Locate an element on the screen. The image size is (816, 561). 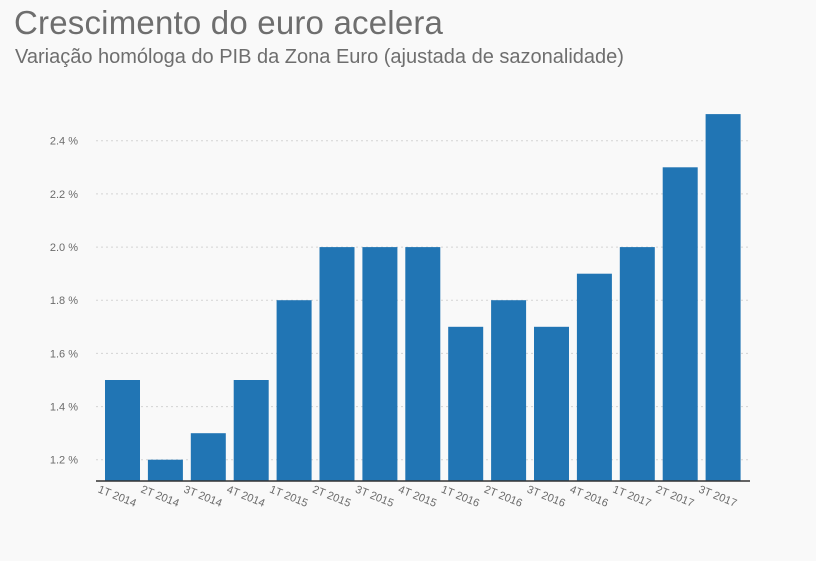
chart-title: Crescimento do euro acelera is located at coordinates (229, 22).